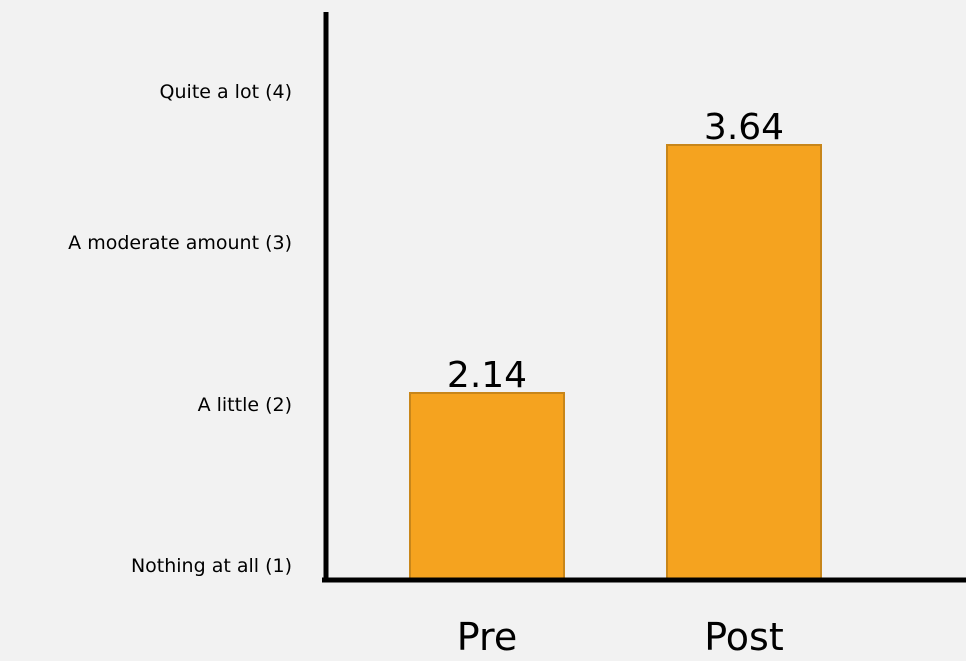 This screenshot has height=661, width=966. I want to click on bar-post, so click(744, 362).